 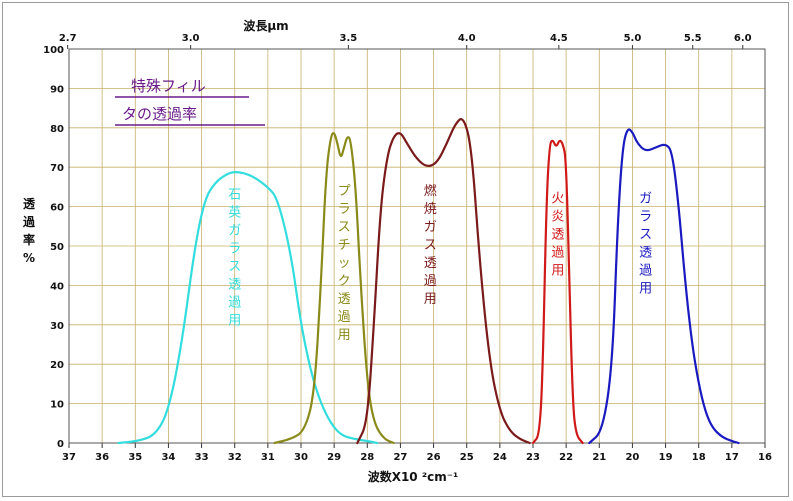 What do you see at coordinates (235, 457) in the screenshot?
I see `x-tick-label: 32` at bounding box center [235, 457].